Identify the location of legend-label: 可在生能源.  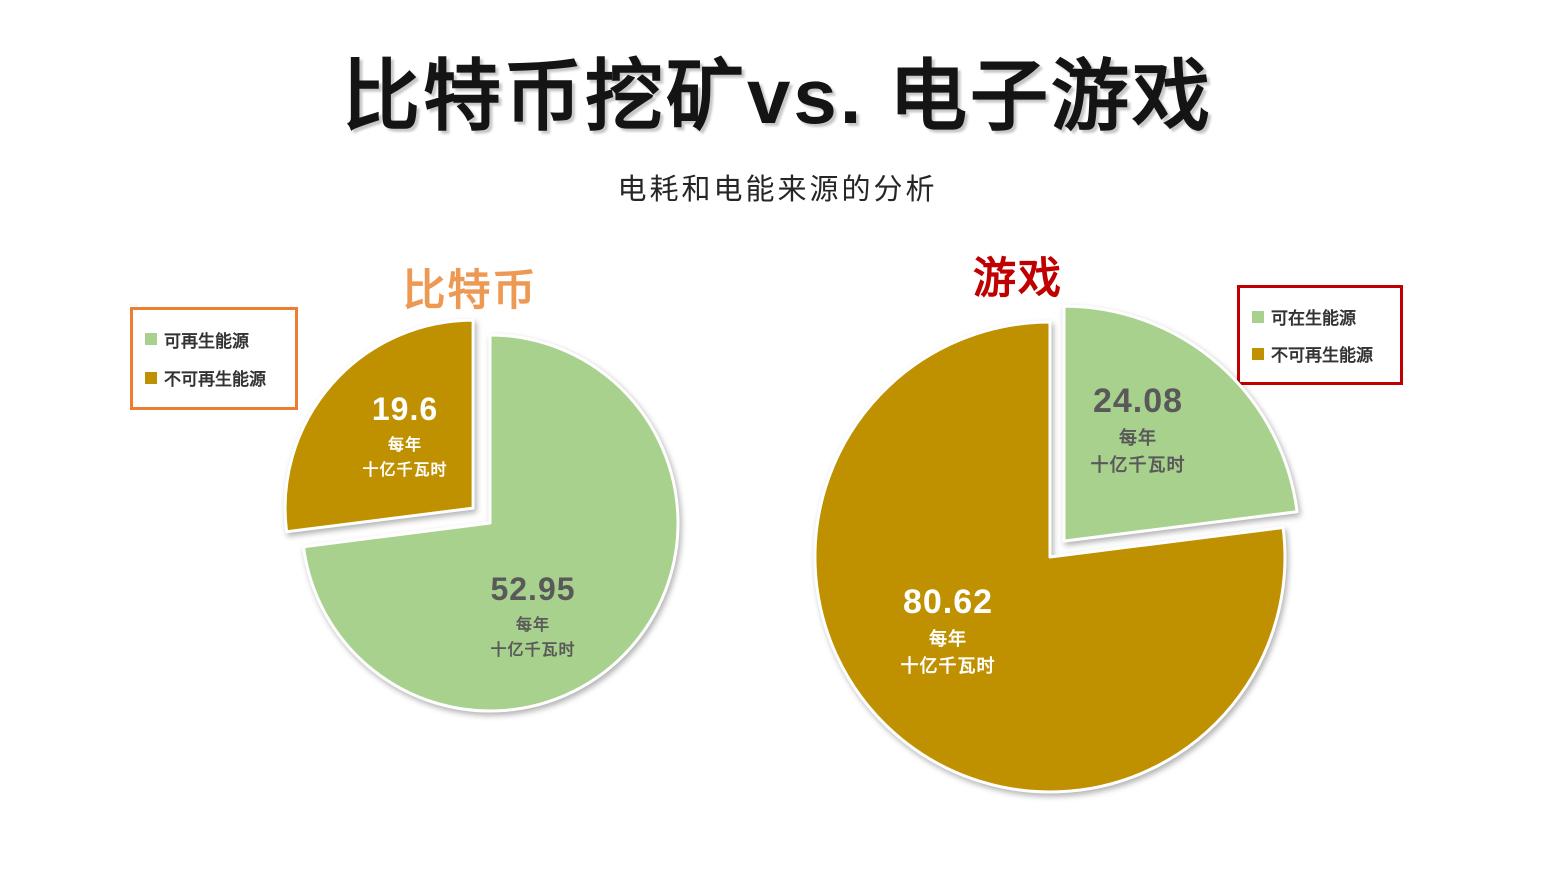
(1313, 318).